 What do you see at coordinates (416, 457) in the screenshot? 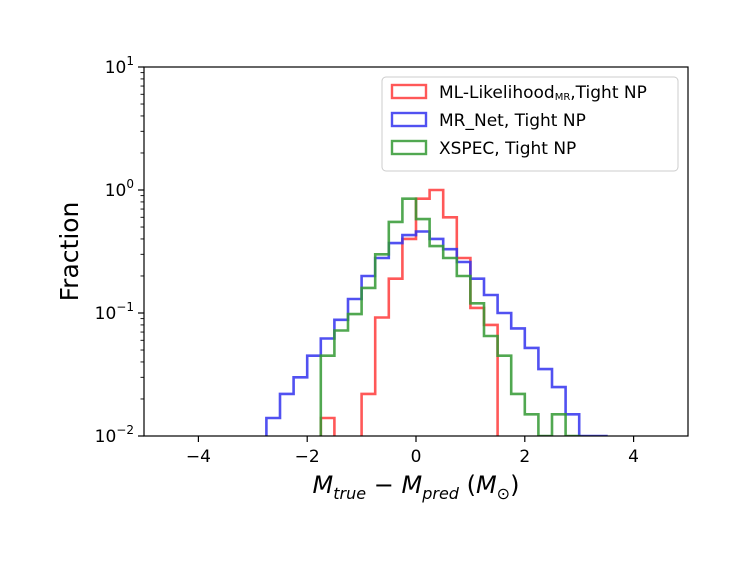
I see `x-tick-label-3: 0` at bounding box center [416, 457].